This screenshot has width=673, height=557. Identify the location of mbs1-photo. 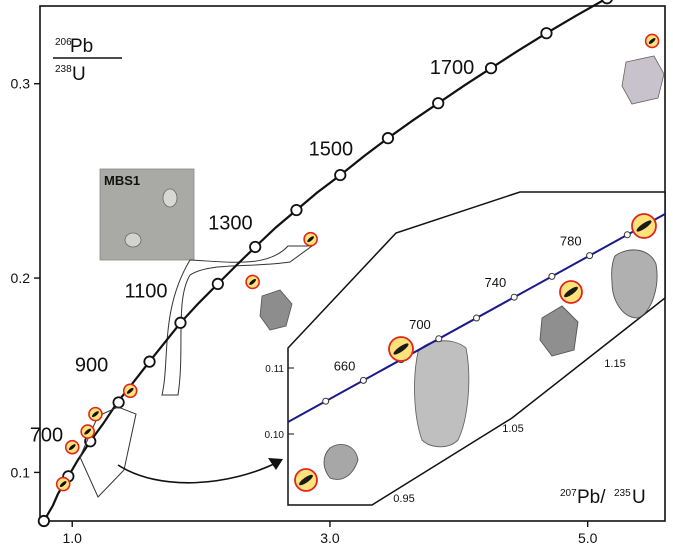
(147, 214).